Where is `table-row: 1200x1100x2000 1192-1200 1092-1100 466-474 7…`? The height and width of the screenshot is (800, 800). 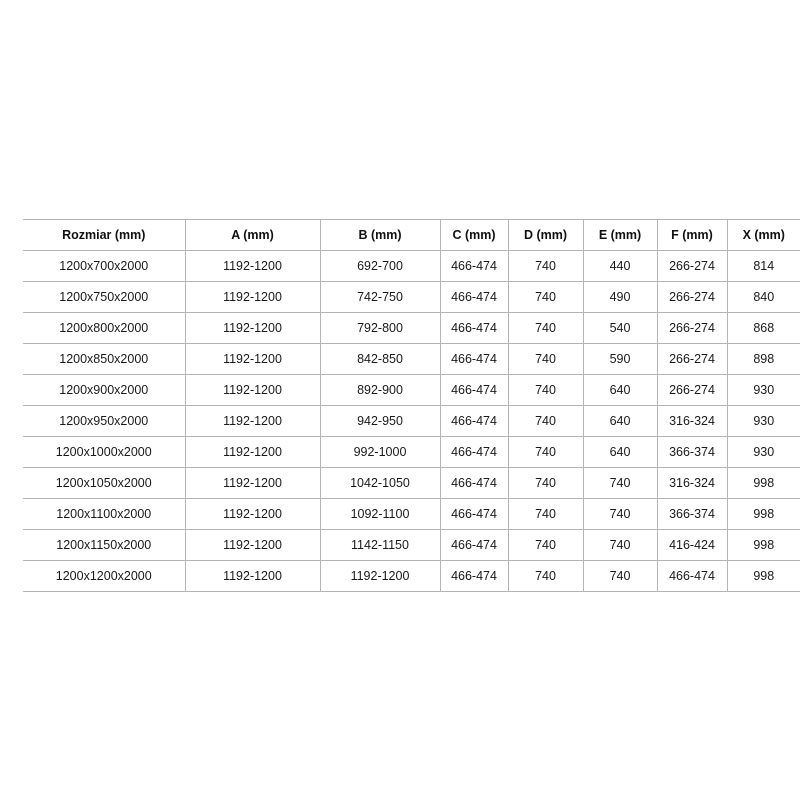 table-row: 1200x1100x2000 1192-1200 1092-1100 466-474 7… is located at coordinates (411, 514).